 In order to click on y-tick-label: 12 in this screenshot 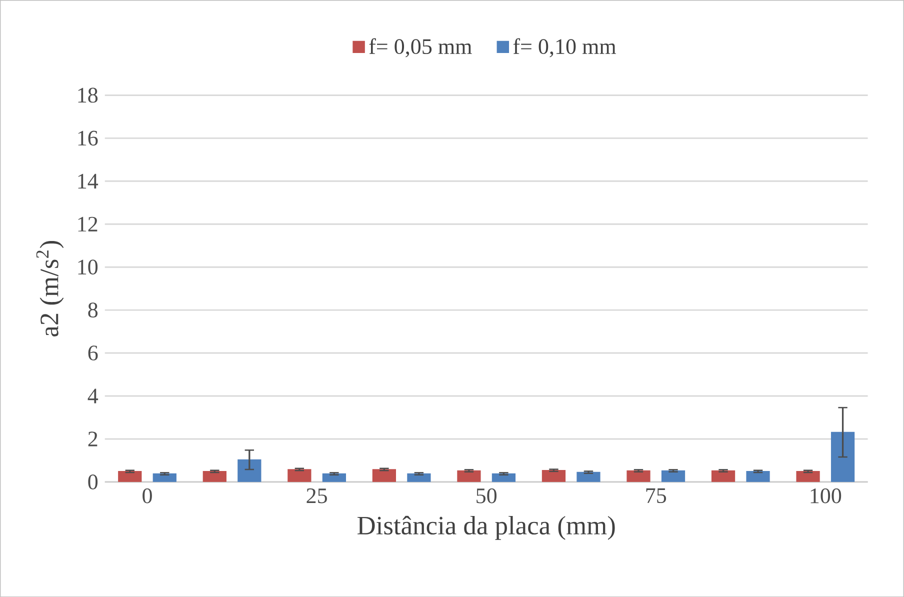, I will do `click(88, 224)`.